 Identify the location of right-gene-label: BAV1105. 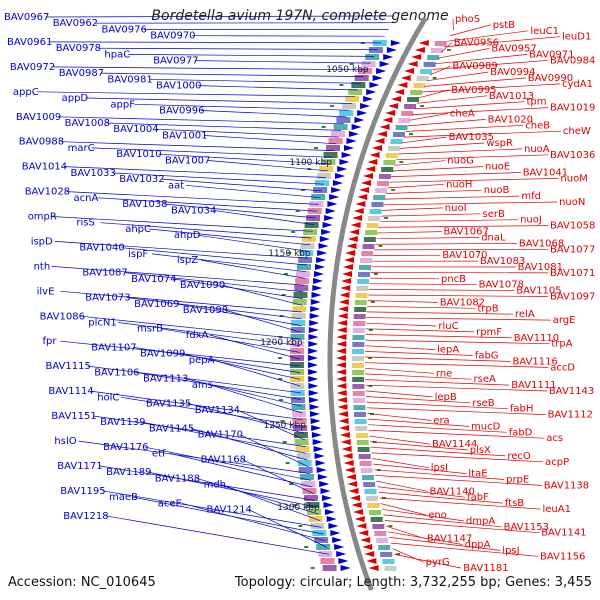
(538, 291).